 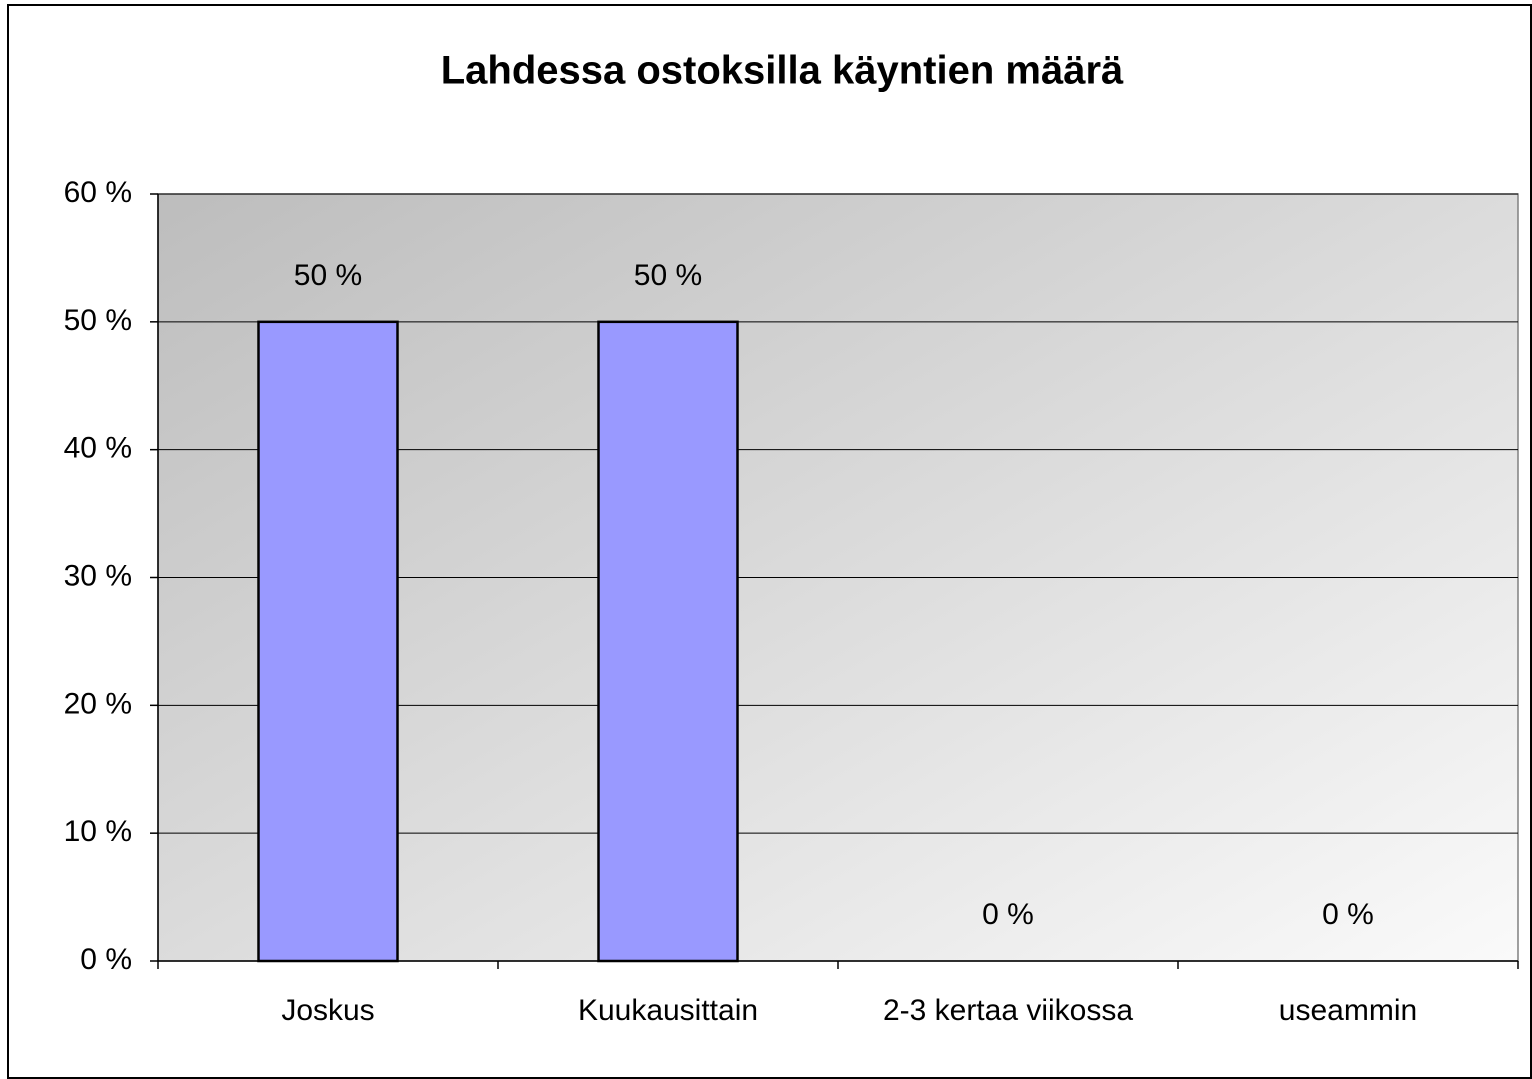 I want to click on x-tick-label: Kuukausittain, so click(x=668, y=1010).